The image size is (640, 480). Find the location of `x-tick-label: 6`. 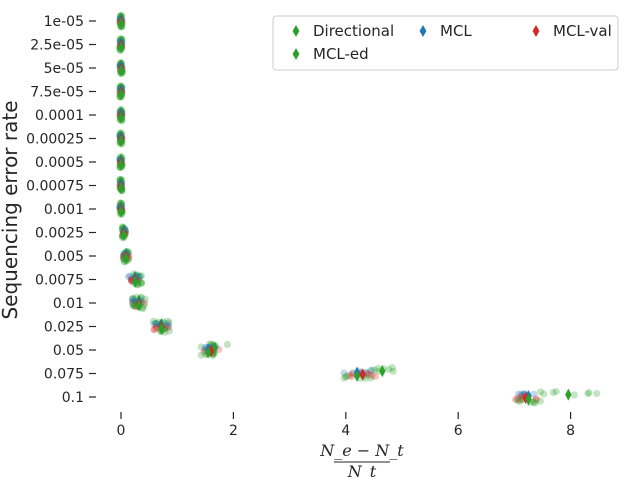

x-tick-label: 6 is located at coordinates (458, 431).